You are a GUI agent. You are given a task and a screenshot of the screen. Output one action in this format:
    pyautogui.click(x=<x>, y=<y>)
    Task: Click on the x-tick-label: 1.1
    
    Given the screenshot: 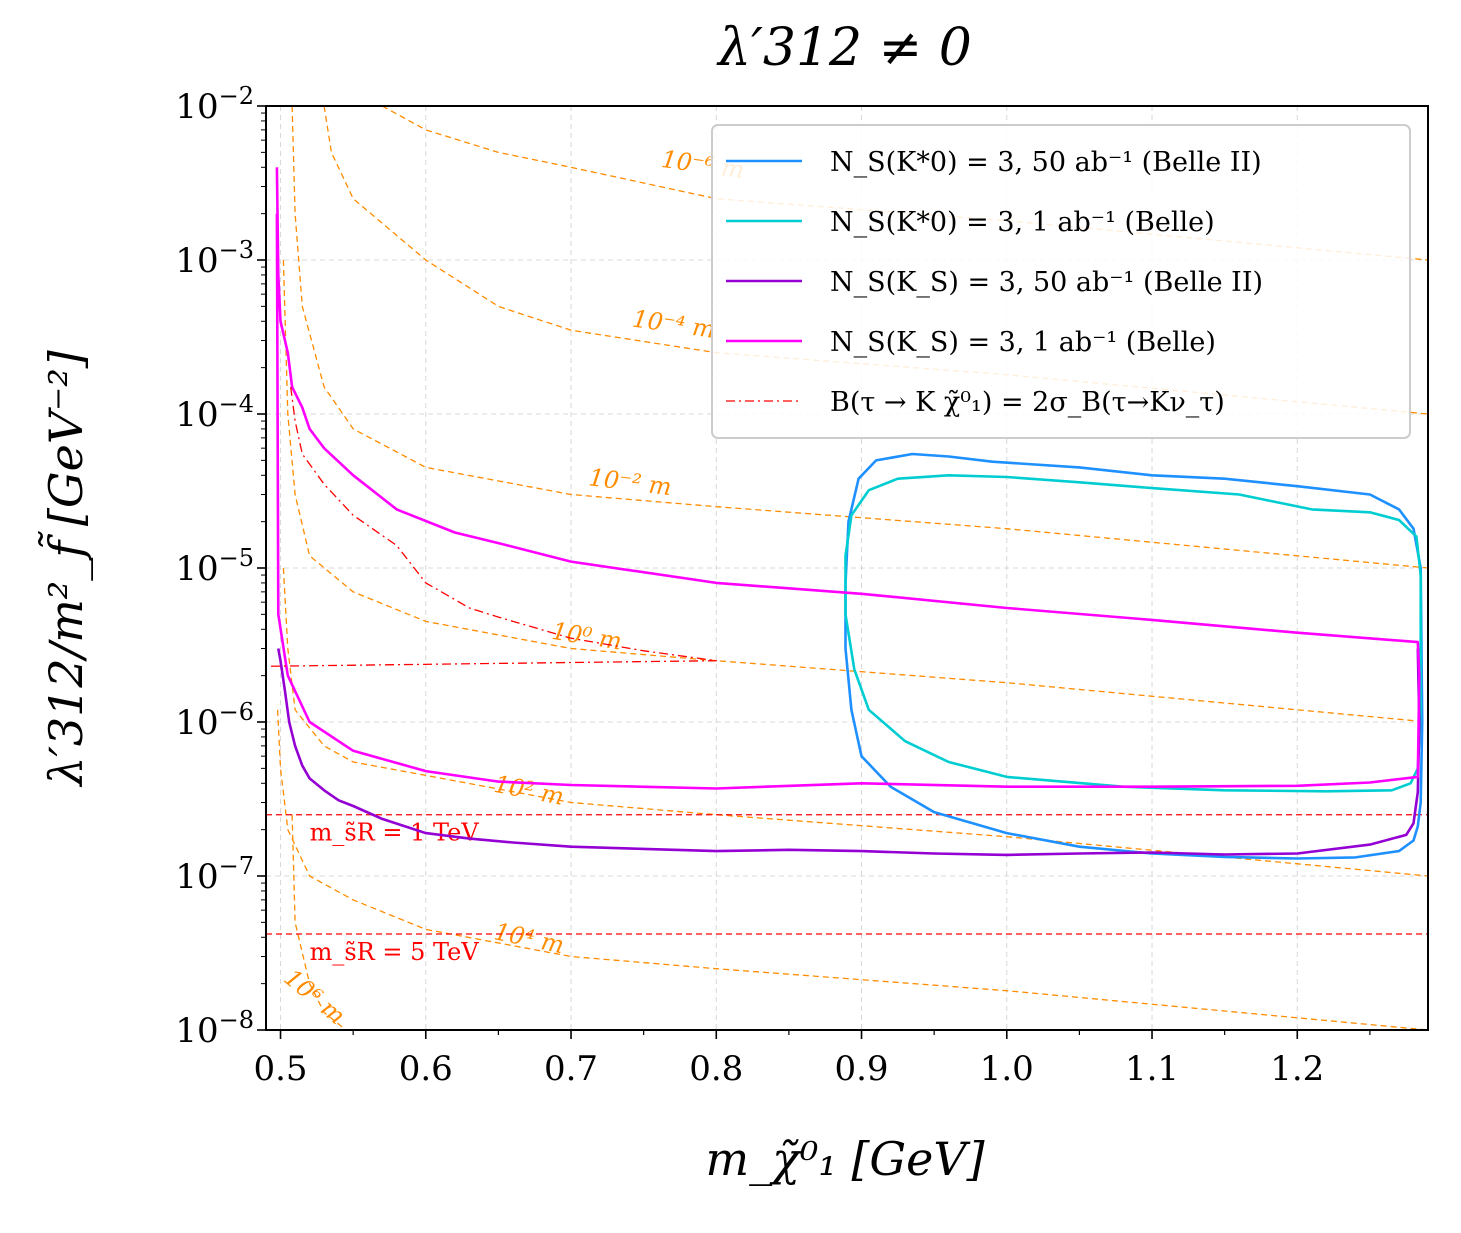 What is the action you would take?
    pyautogui.click(x=1152, y=1069)
    